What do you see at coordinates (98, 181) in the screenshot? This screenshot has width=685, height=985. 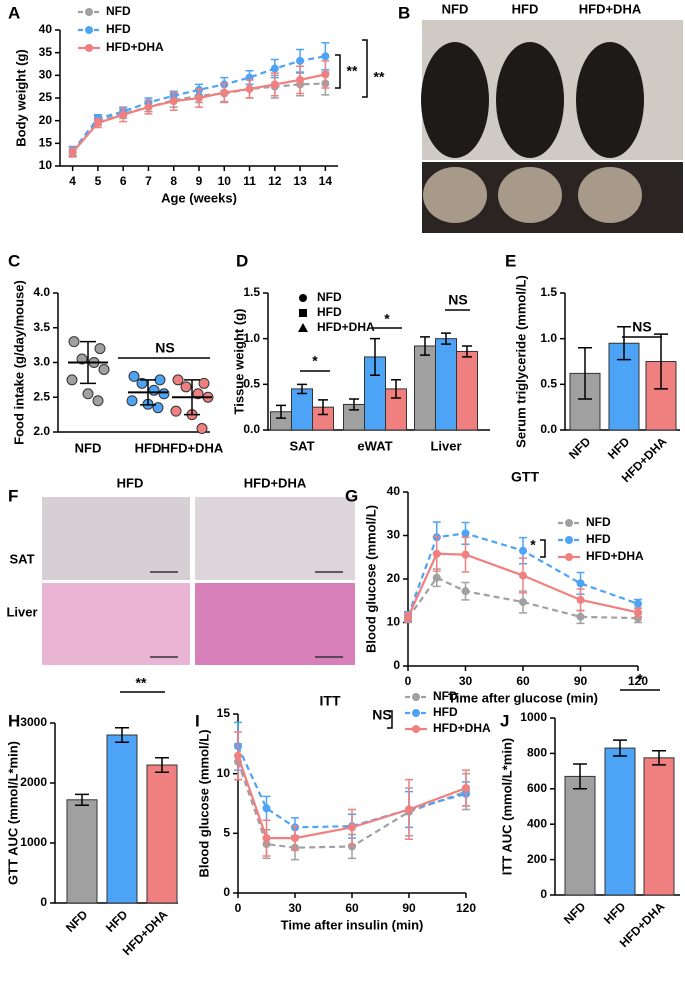 I see `x-tick-label: 5` at bounding box center [98, 181].